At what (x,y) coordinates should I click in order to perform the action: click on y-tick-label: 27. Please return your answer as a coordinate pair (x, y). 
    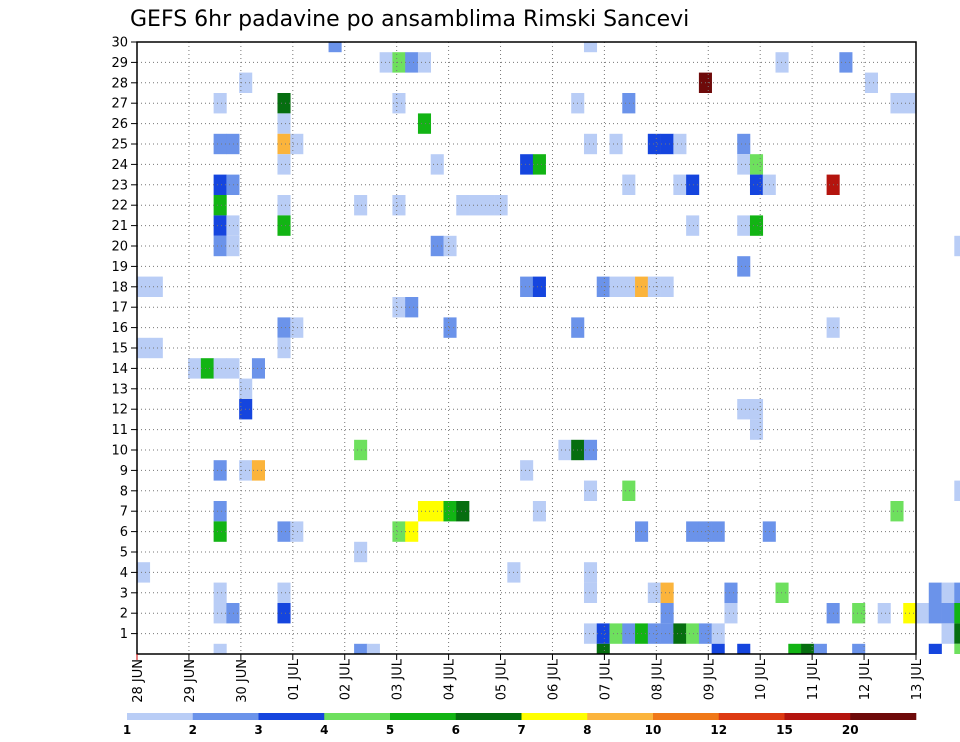
    Looking at the image, I should click on (119, 104).